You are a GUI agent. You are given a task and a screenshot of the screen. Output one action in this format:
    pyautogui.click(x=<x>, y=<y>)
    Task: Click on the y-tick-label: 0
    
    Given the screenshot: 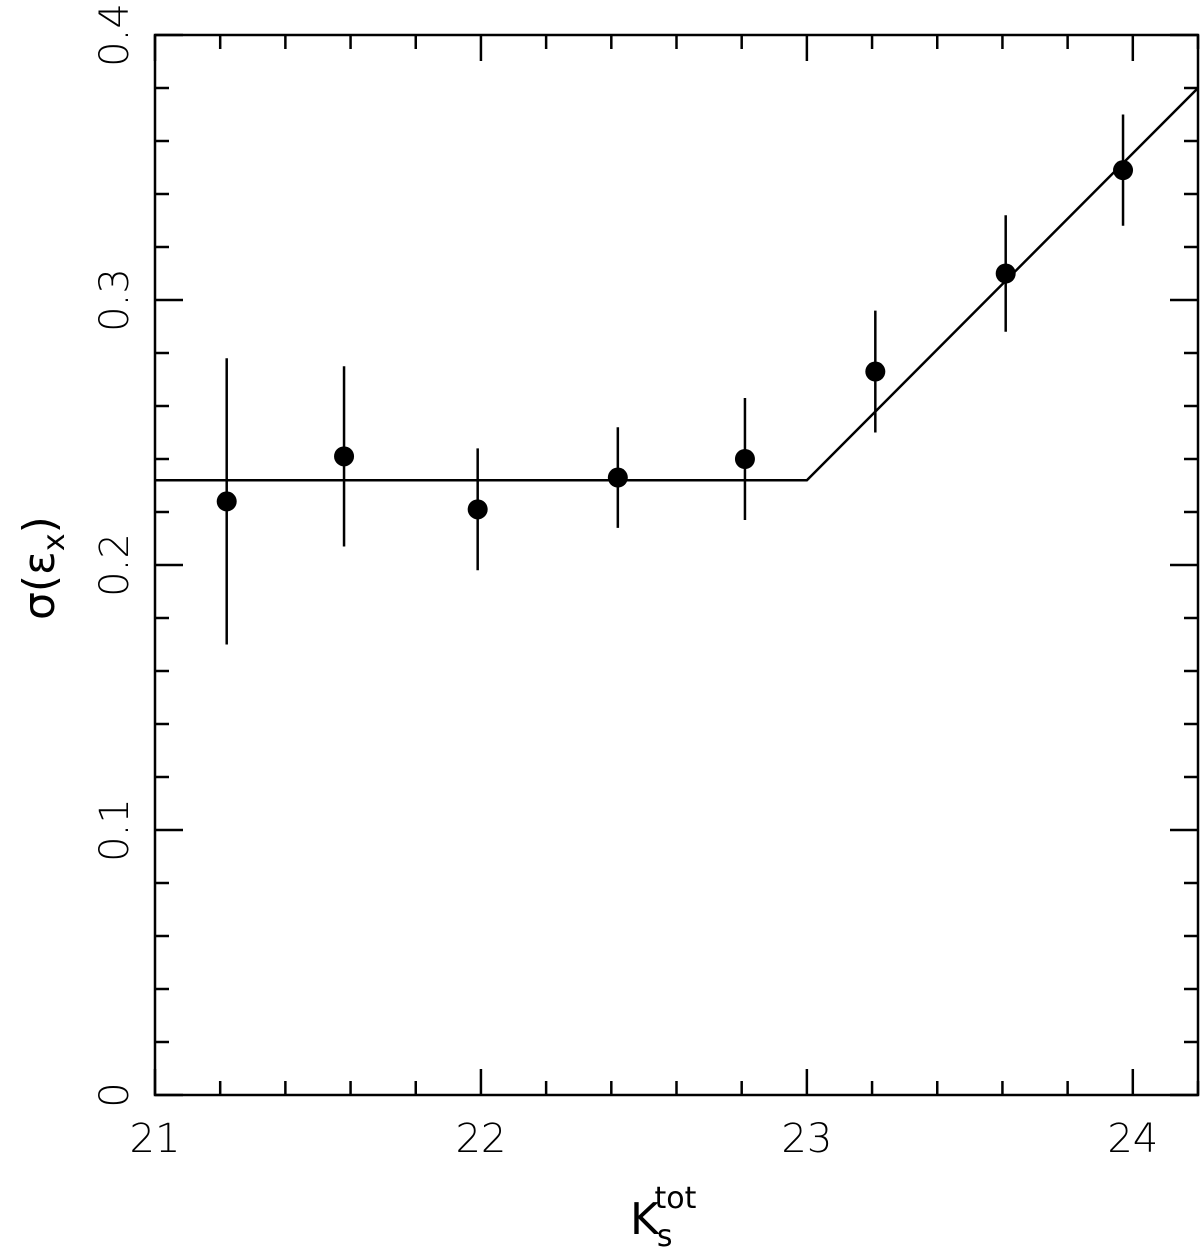 What is the action you would take?
    pyautogui.click(x=115, y=1094)
    